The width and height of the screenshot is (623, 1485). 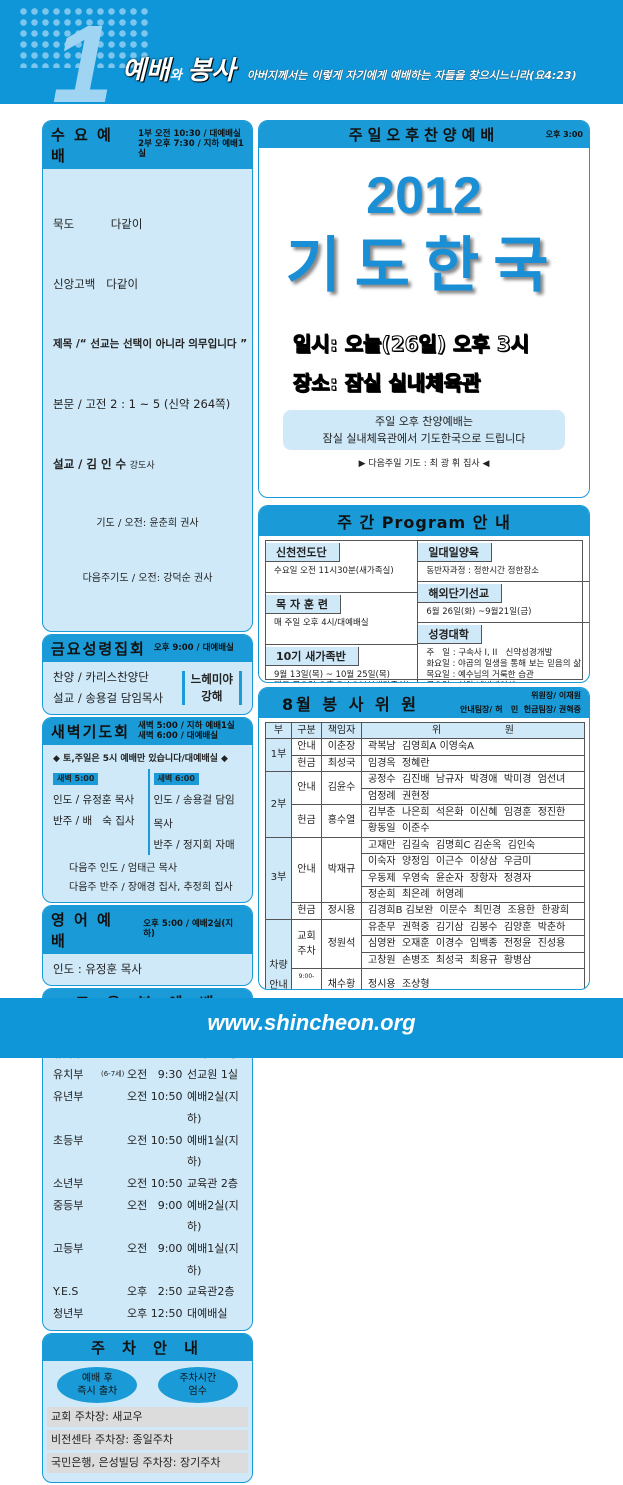 What do you see at coordinates (341, 870) in the screenshot?
I see `leader-cell: 박재규` at bounding box center [341, 870].